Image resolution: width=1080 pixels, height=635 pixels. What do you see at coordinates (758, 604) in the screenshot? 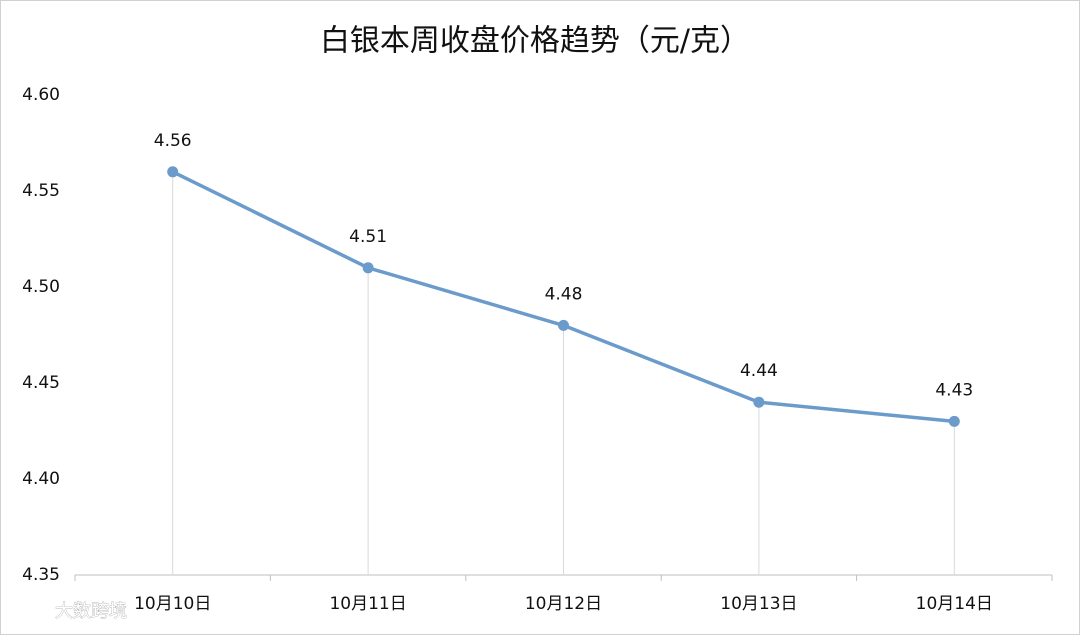
I see `x-tick-label: 10月13日` at bounding box center [758, 604].